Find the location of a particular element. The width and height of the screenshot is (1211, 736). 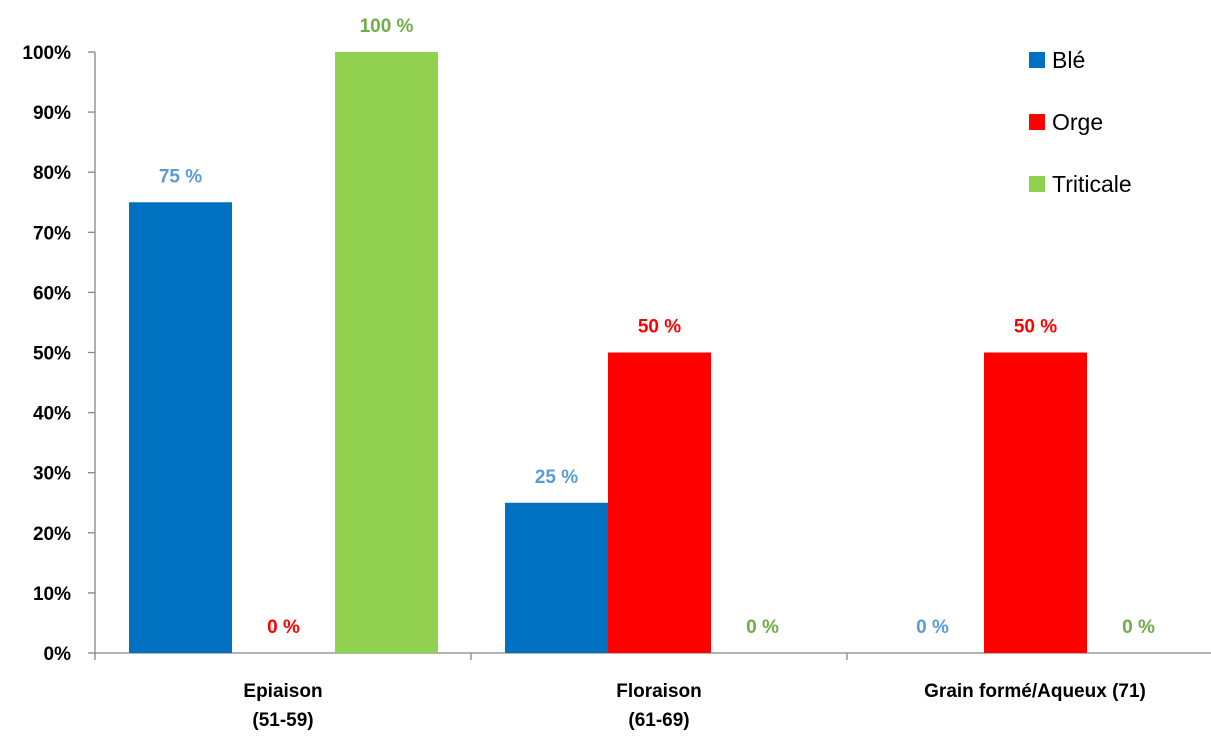

y-tick-label: 90% is located at coordinates (52, 113).